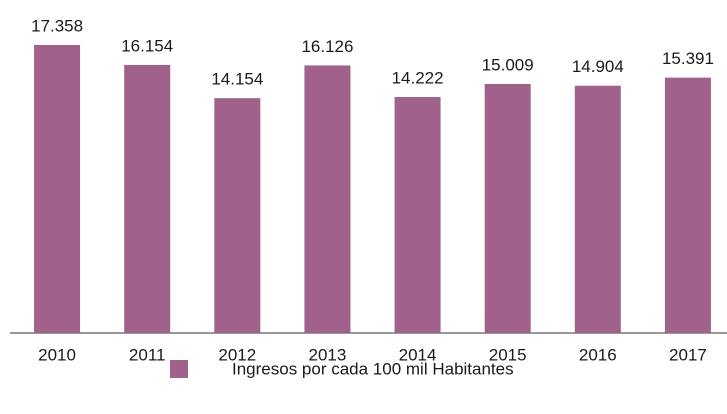 This screenshot has width=727, height=414. What do you see at coordinates (147, 354) in the screenshot?
I see `x-tick-label: 2011` at bounding box center [147, 354].